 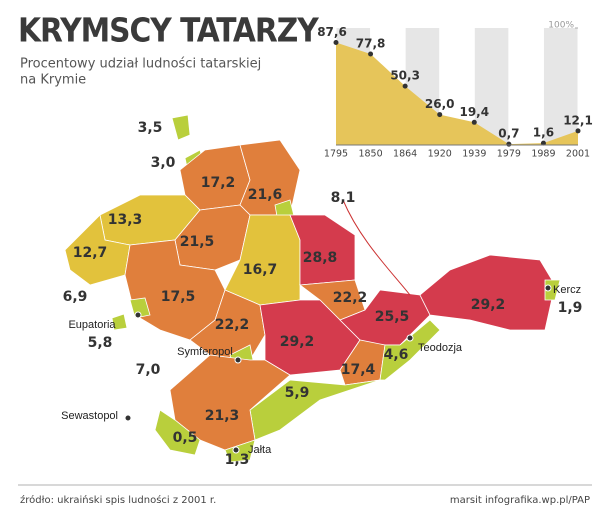 What do you see at coordinates (178, 297) in the screenshot?
I see `value-label: 17,5` at bounding box center [178, 297].